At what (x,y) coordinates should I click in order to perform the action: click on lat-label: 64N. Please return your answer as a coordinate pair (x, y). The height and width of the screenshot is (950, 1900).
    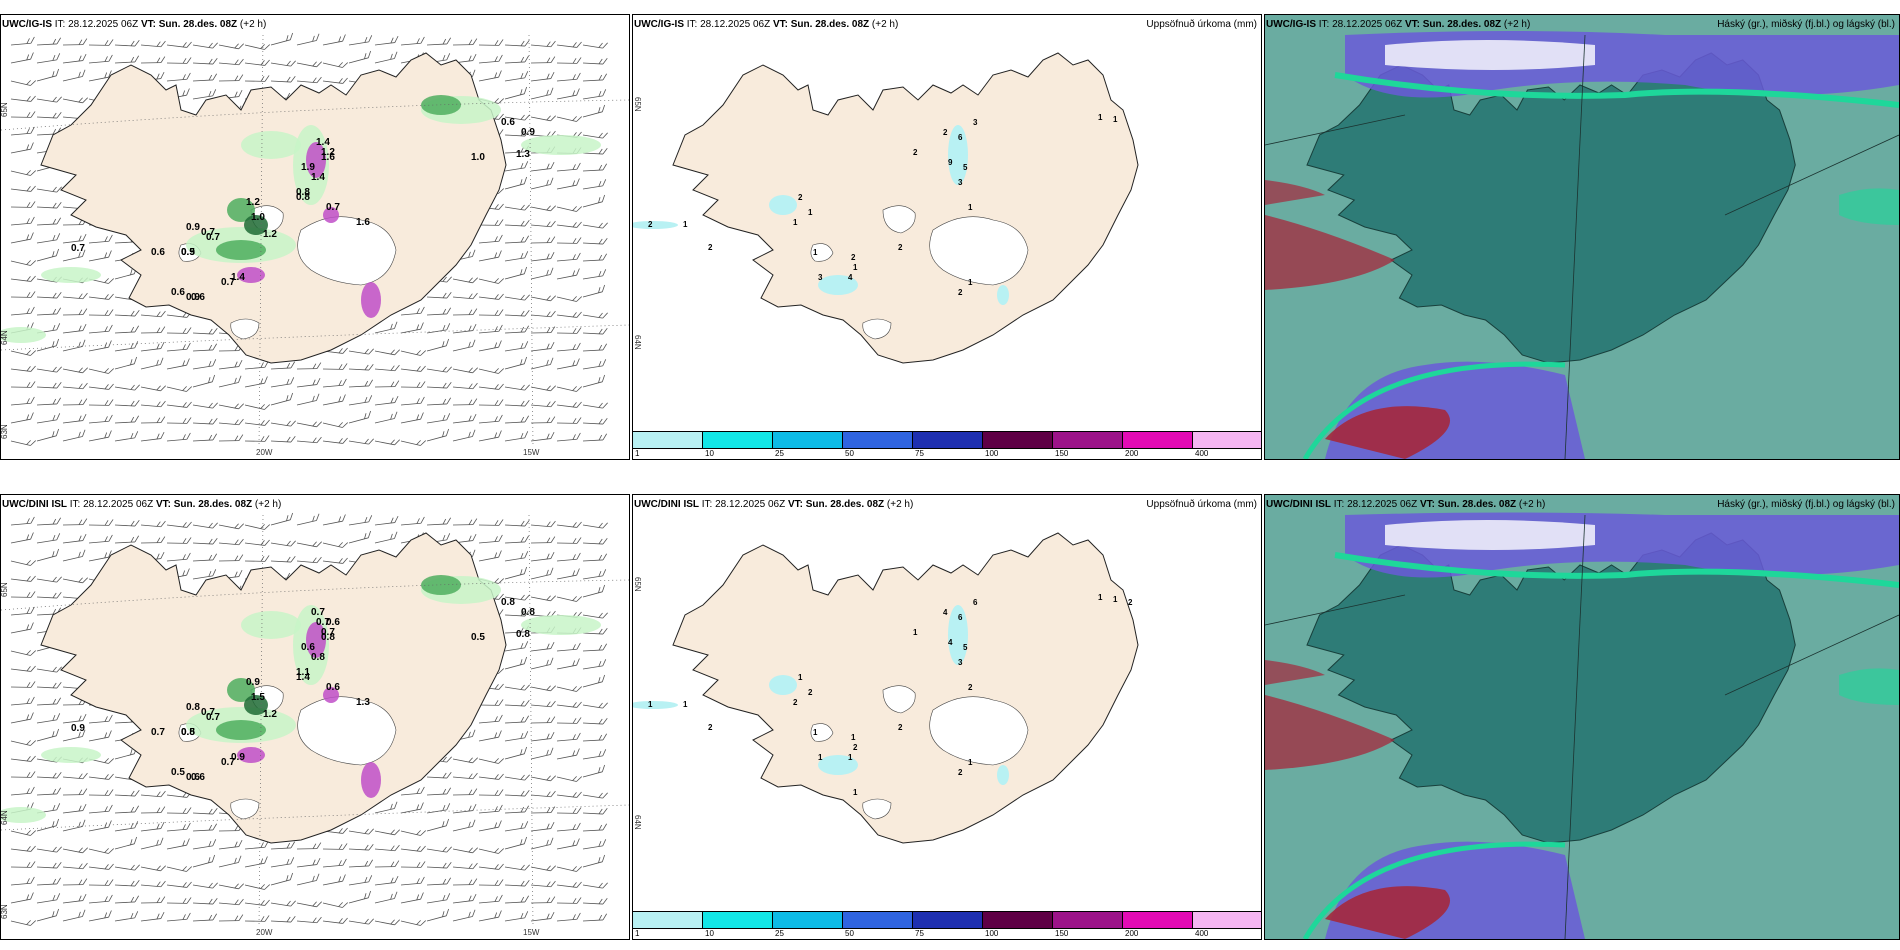
    Looking at the image, I should click on (637, 822).